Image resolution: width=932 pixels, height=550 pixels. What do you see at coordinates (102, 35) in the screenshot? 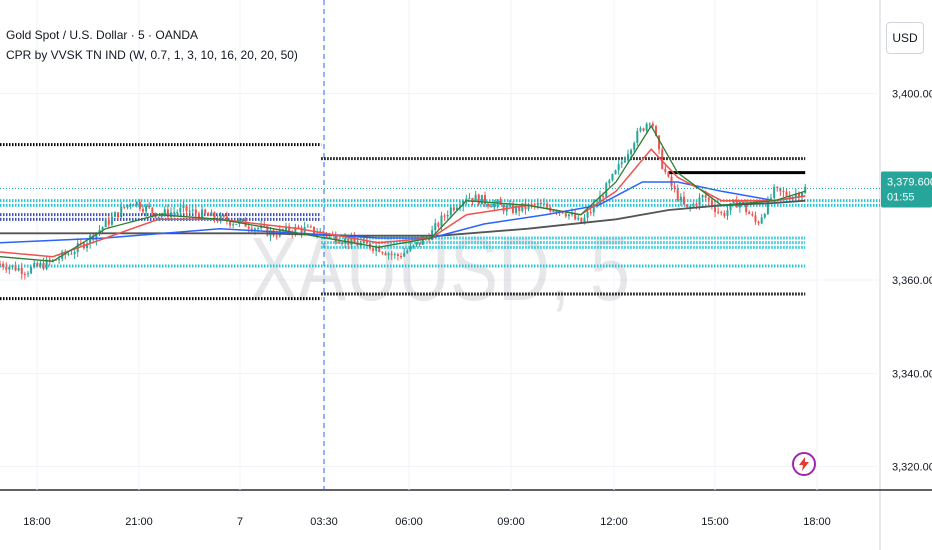
I see `symbol-title: Gold Spot / U.S. Dollar · 5 · OANDA` at bounding box center [102, 35].